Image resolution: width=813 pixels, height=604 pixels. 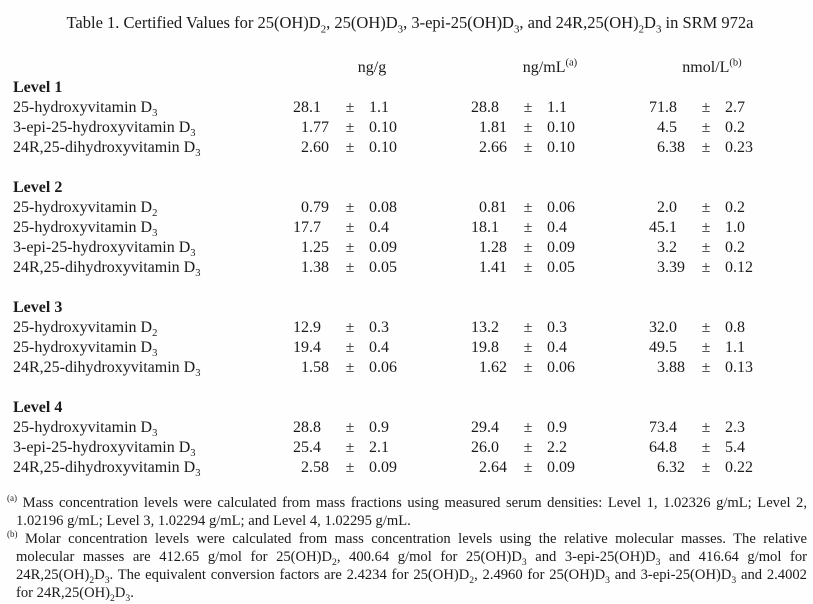 I want to click on value-nmol_l: 6.38, so click(x=671, y=147).